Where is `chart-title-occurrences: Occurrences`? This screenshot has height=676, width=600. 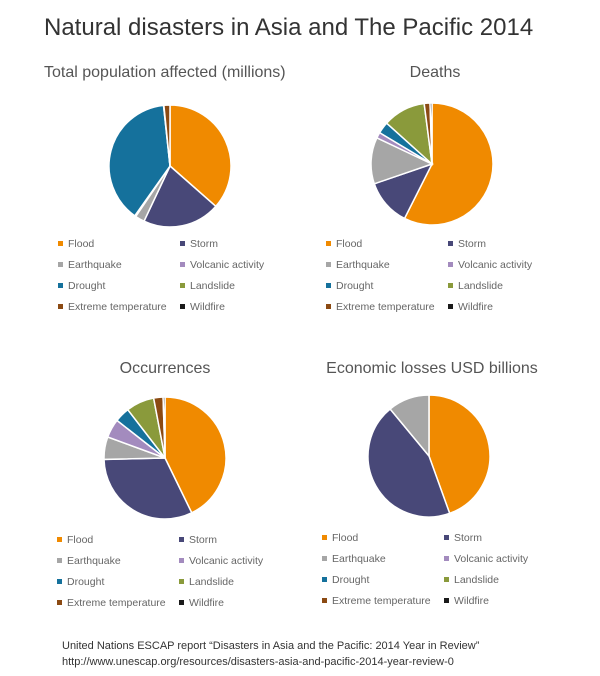
chart-title-occurrences: Occurrences is located at coordinates (165, 368).